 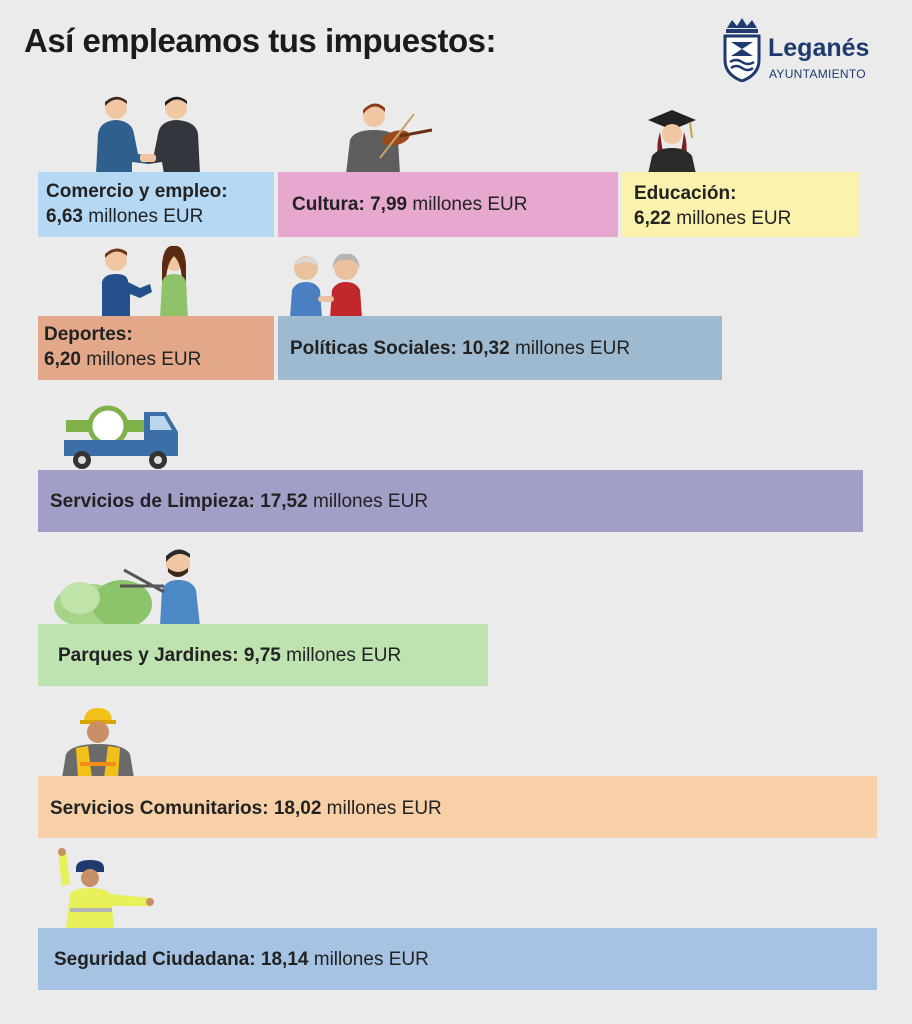 What do you see at coordinates (389, 138) in the screenshot?
I see `violinist-icon` at bounding box center [389, 138].